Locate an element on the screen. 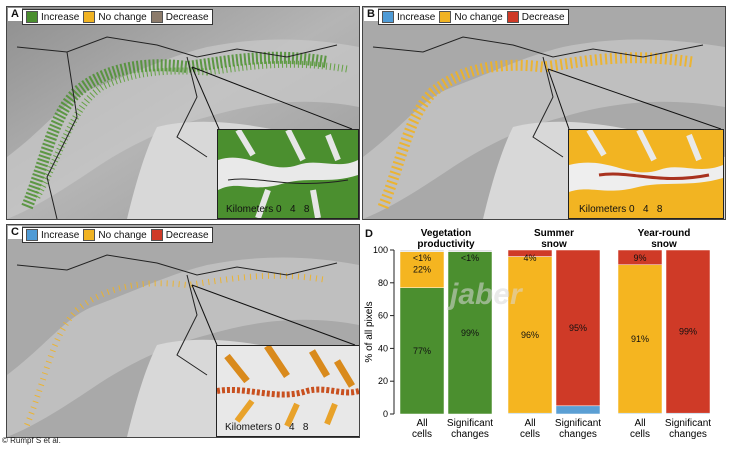  watermark: jaber is located at coordinates (486, 294).